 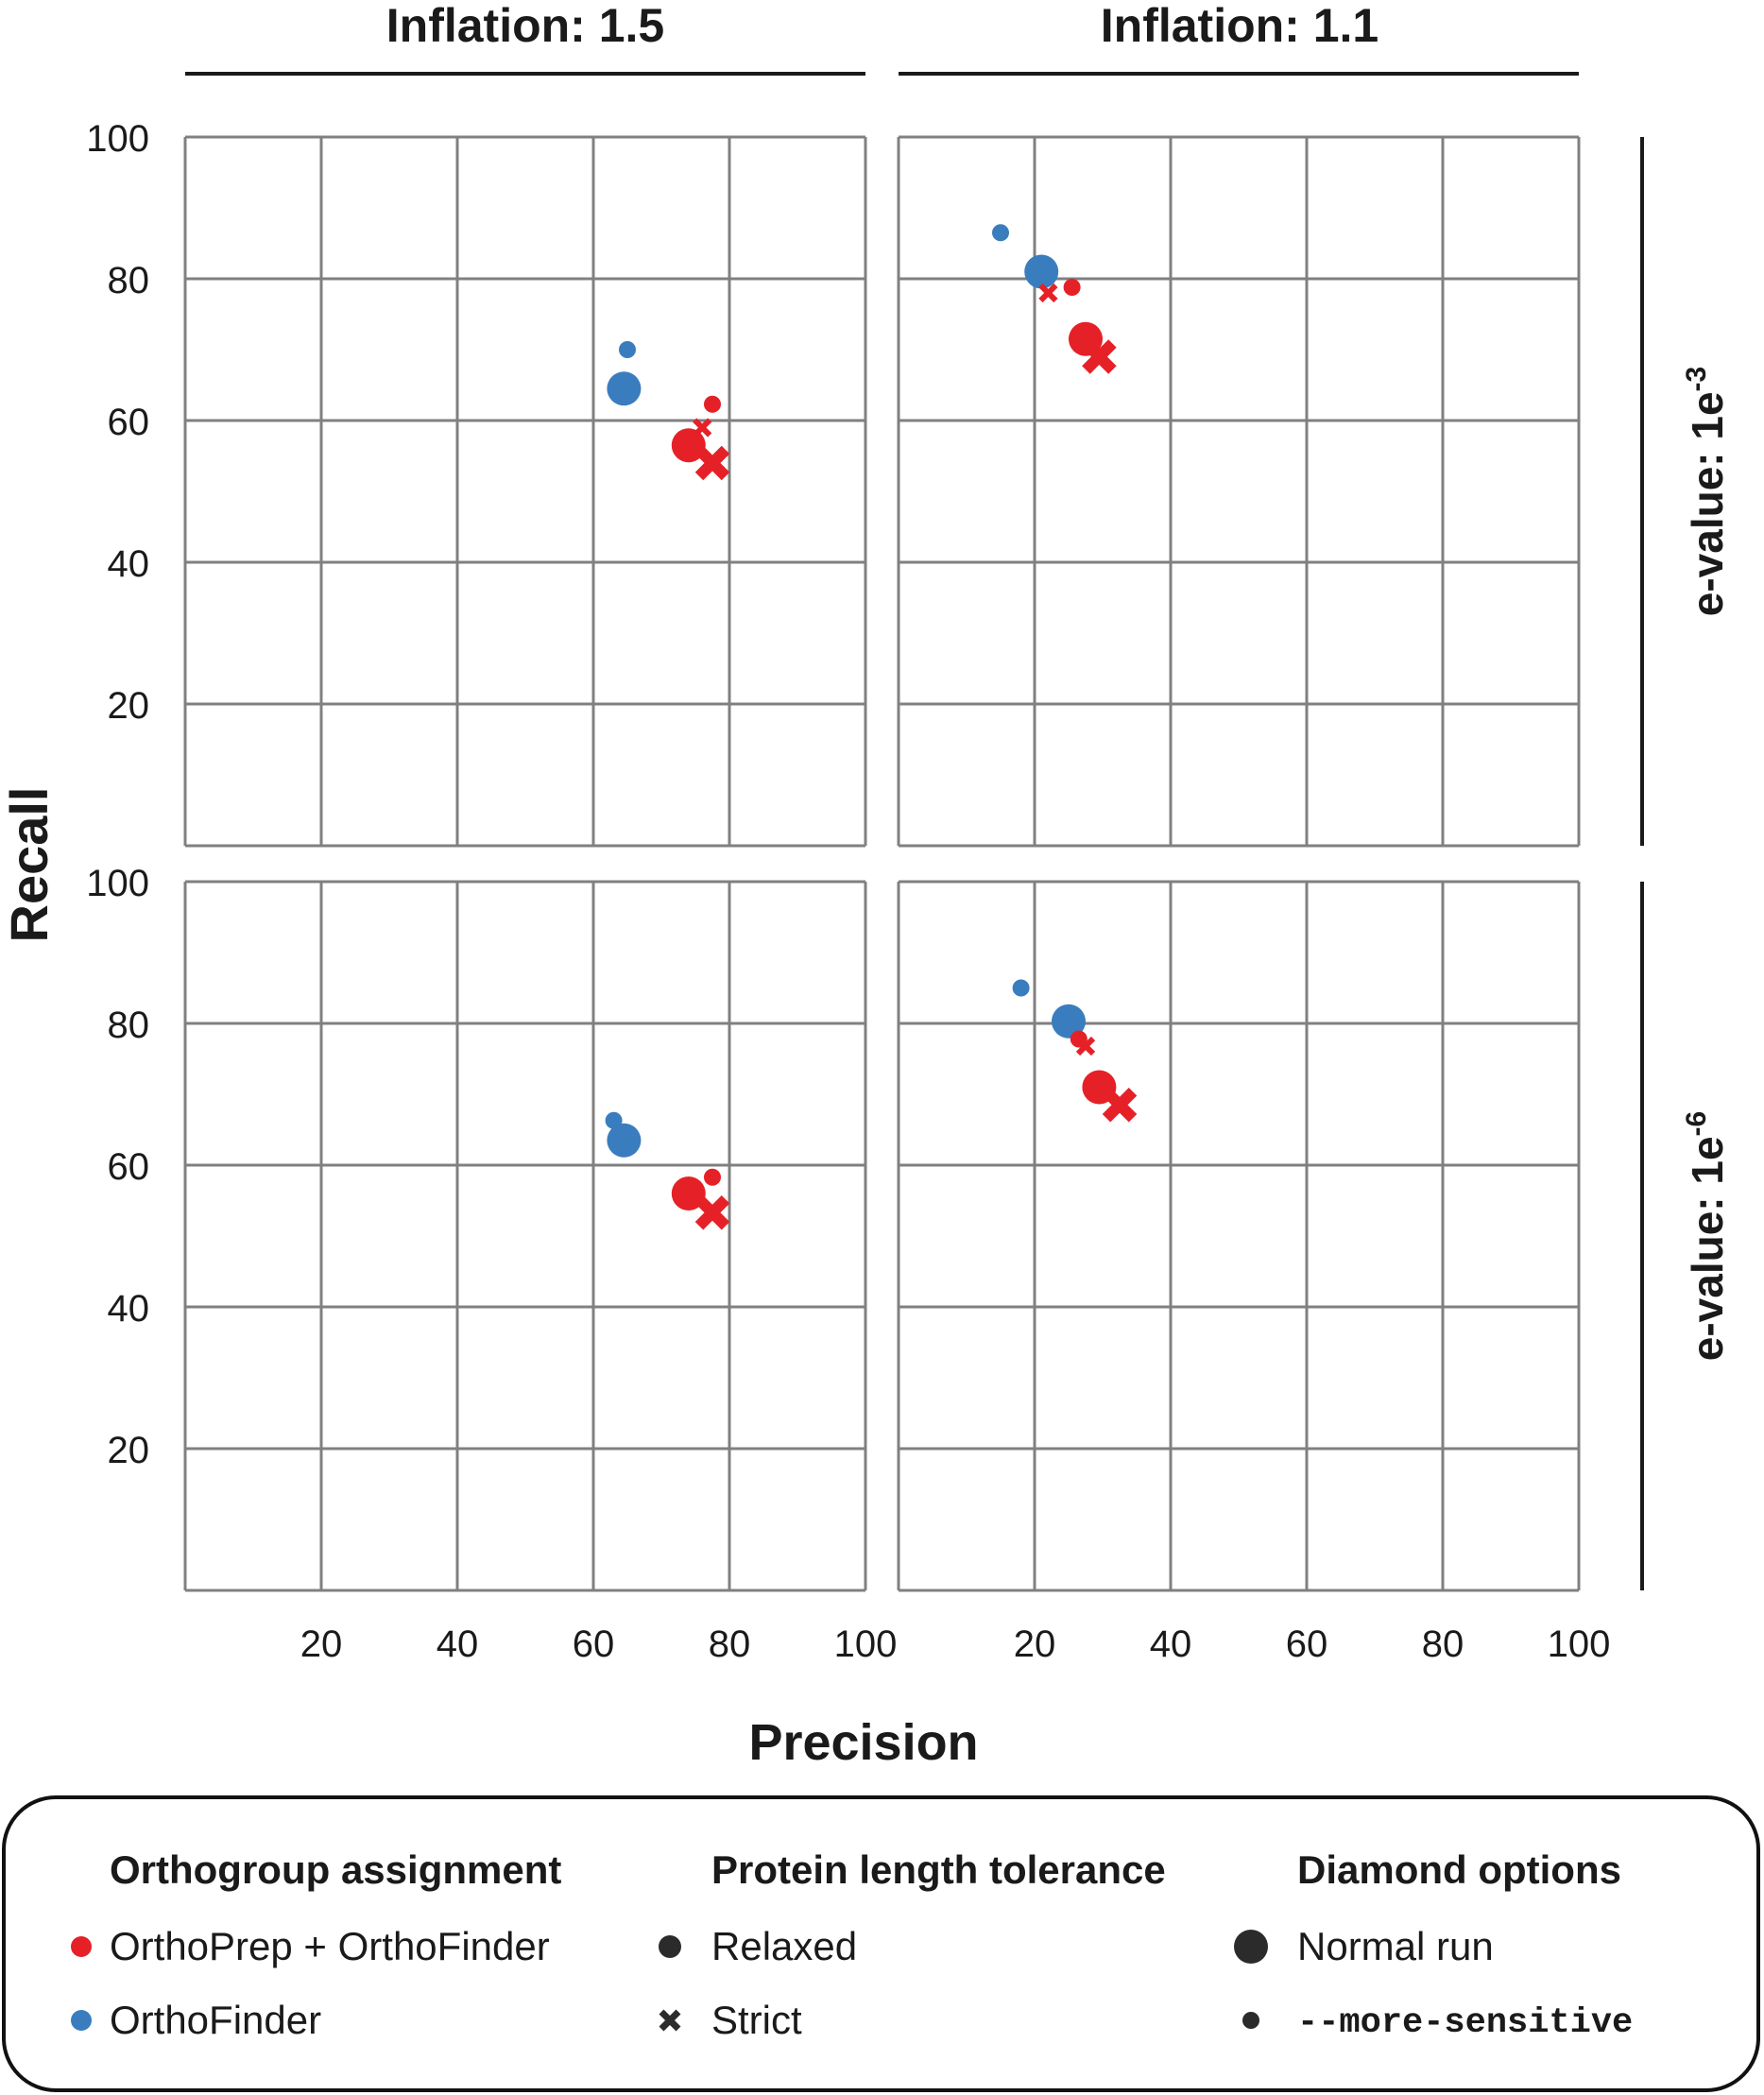 I want to click on row-header-evalue-1e-3: e-value: 1e-3, so click(x=1706, y=492).